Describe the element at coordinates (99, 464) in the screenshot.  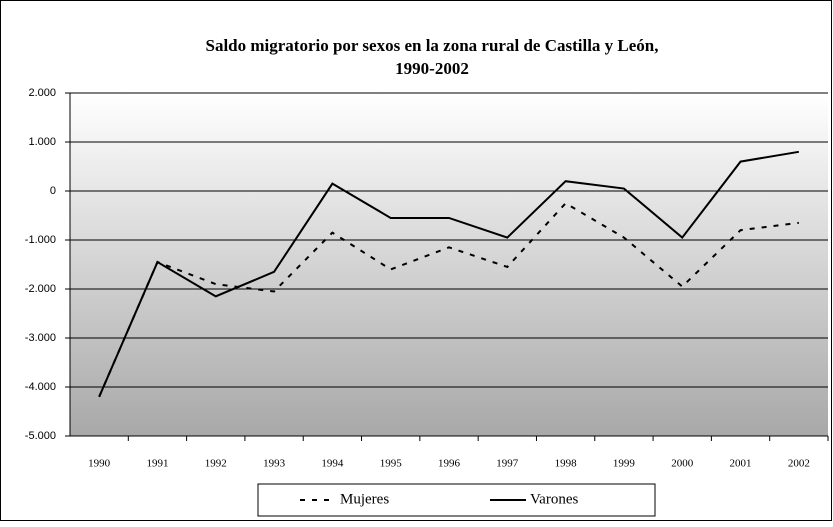
I see `x-tick-label: 1990` at that location.